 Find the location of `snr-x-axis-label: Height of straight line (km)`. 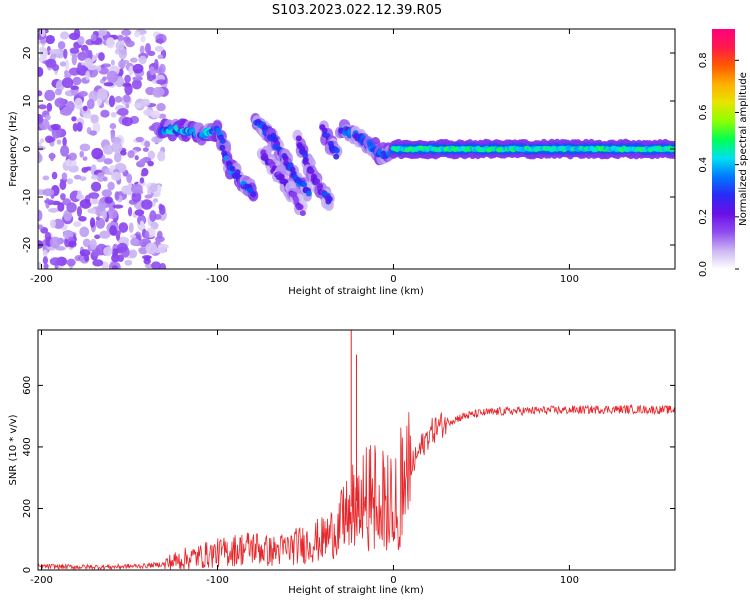

snr-x-axis-label: Height of straight line (km) is located at coordinates (356, 590).